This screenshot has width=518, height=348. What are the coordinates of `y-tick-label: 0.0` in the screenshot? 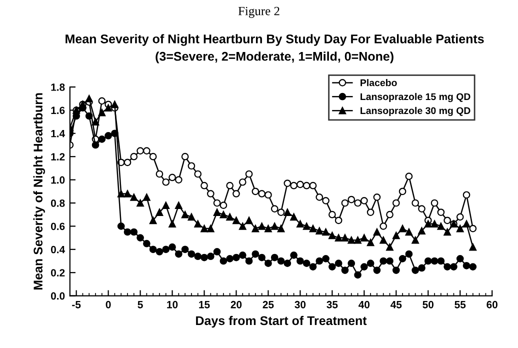 It's located at (58, 296).